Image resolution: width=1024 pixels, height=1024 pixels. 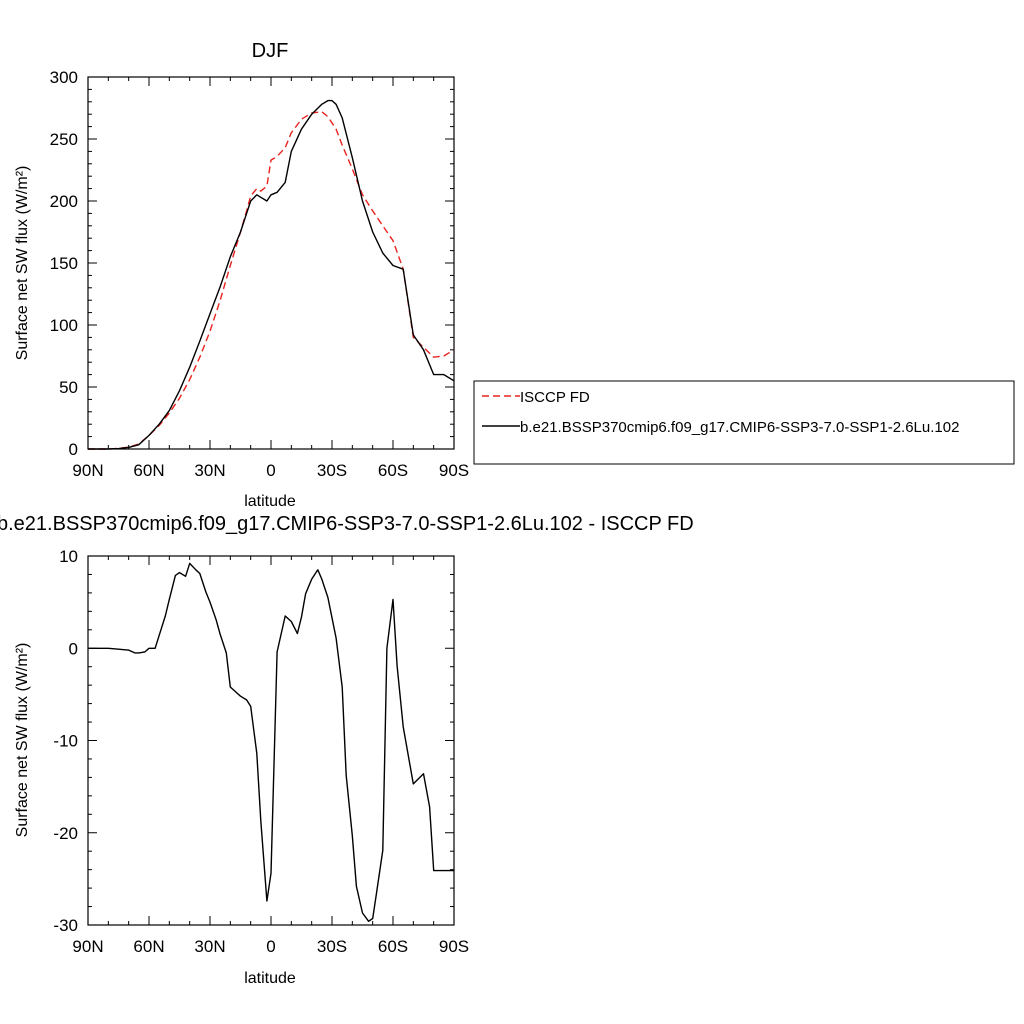 I want to click on top-plot-frame, so click(x=271, y=263).